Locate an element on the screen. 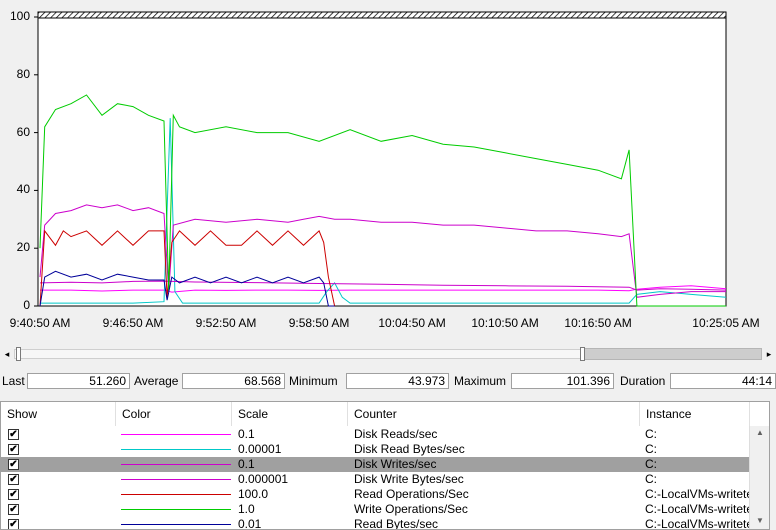 The image size is (776, 530). counter-name: Disk Writes/sec is located at coordinates (395, 464).